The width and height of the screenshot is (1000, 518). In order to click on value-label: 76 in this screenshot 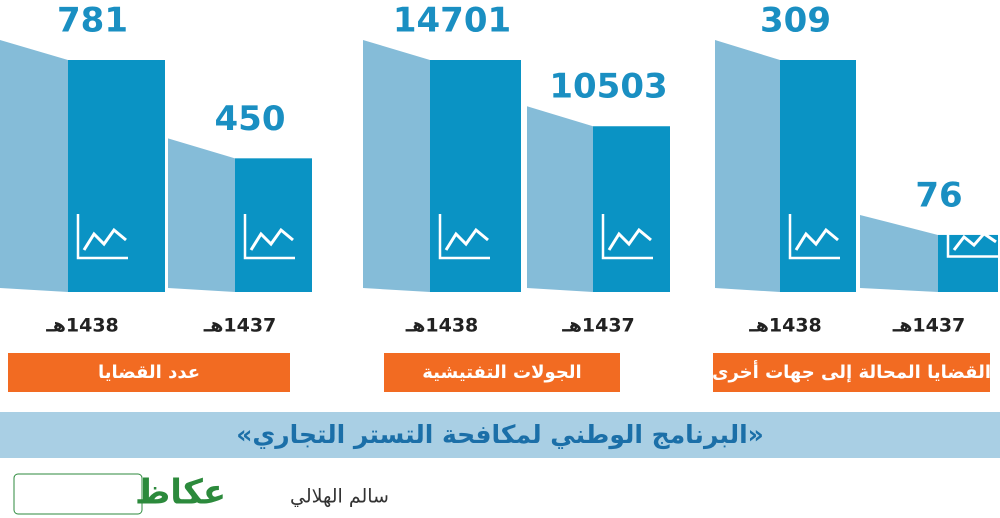, I will do `click(938, 195)`.